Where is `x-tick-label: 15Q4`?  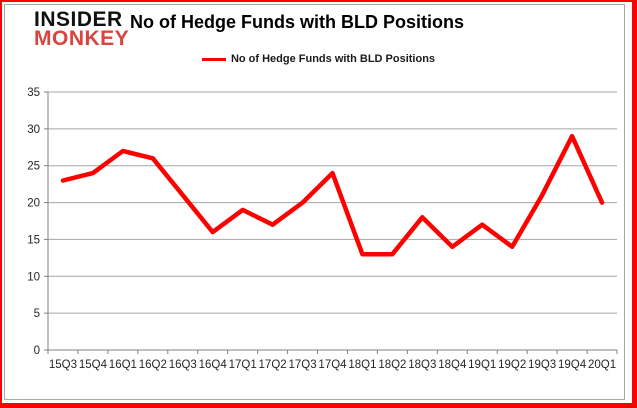
x-tick-label: 15Q4 is located at coordinates (93, 365).